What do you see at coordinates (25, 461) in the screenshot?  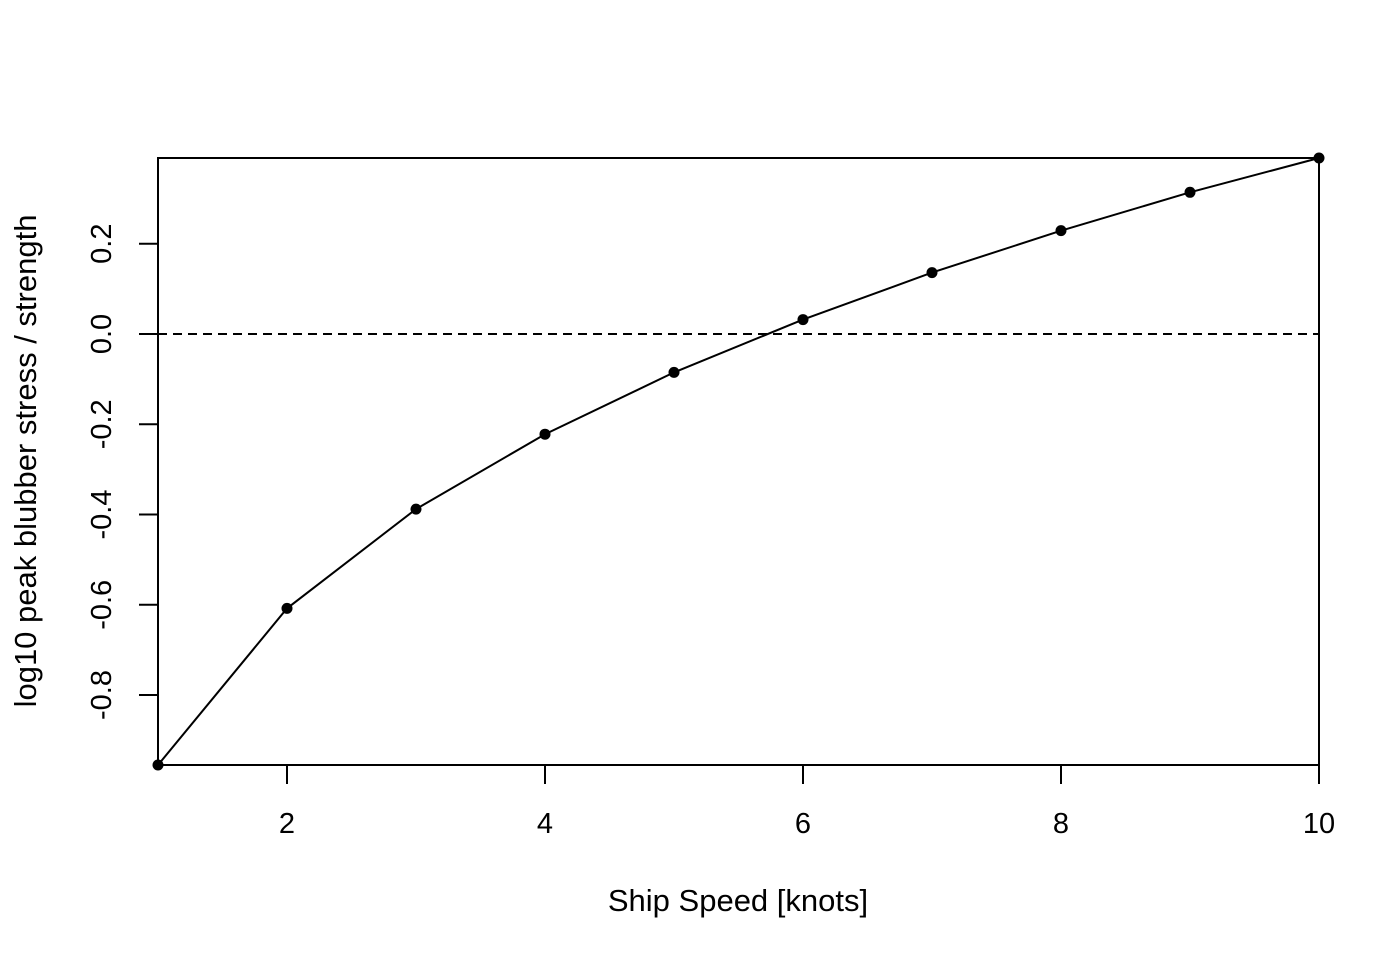 I see `y-axis-title: log10 peak blubber stress / strength` at bounding box center [25, 461].